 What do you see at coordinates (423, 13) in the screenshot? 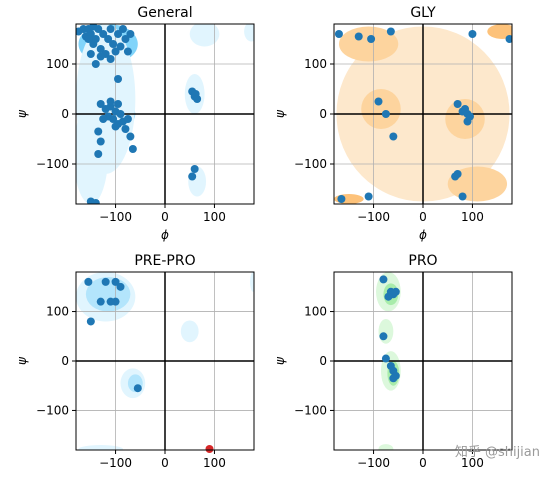
I see `chart-title: GLY` at bounding box center [423, 13].